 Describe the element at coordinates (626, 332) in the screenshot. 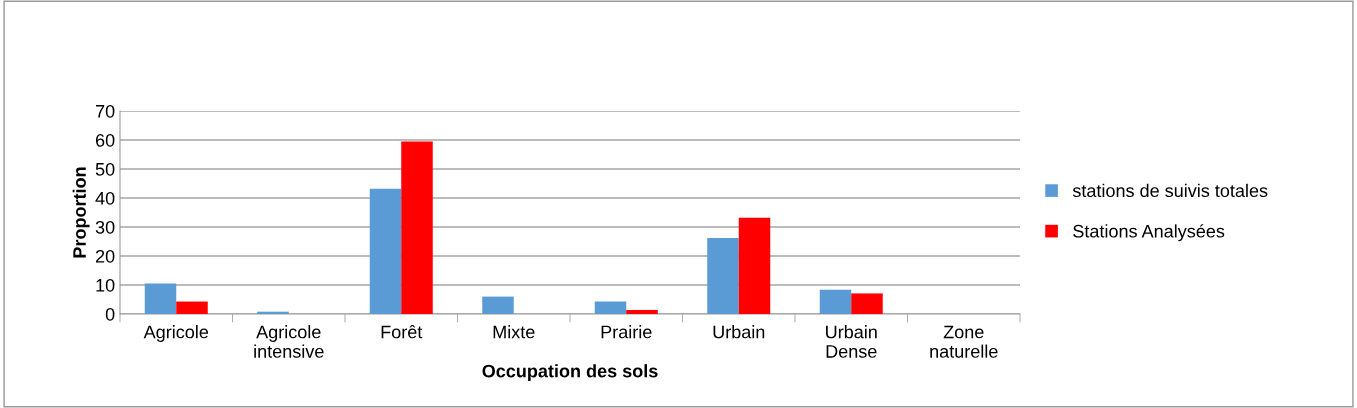

I see `x-tick-label: Prairie` at that location.